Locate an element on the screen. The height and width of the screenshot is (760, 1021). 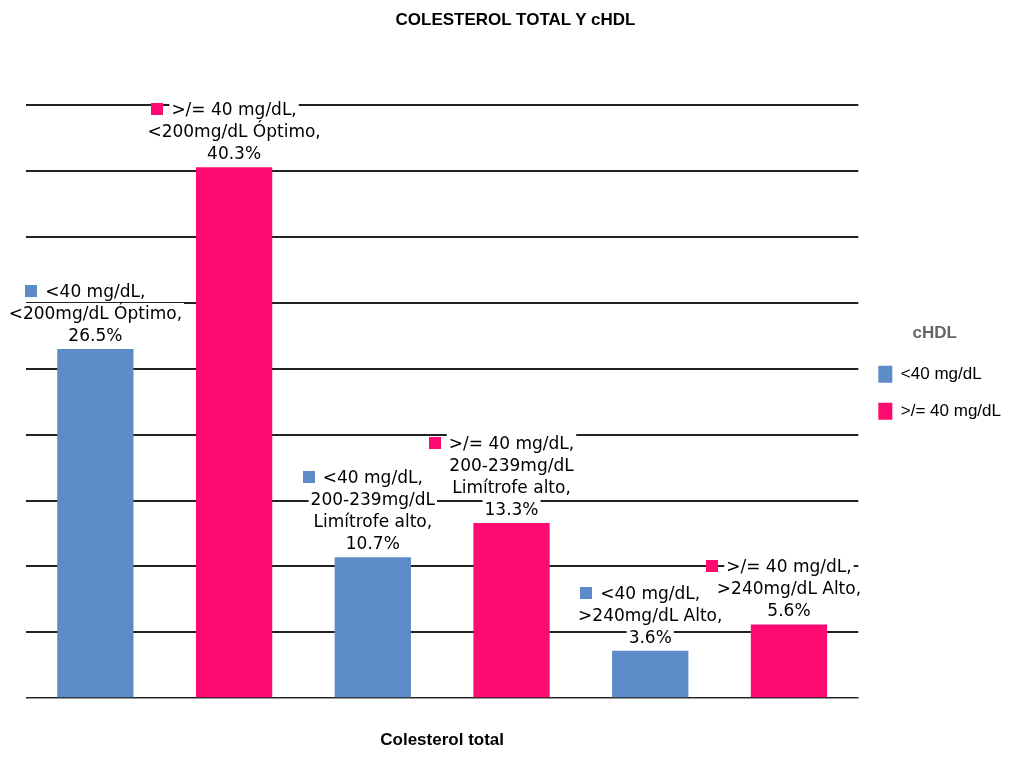
data-label: >/= 40 mg/dL, 200-239mg/dL Limítrofe alto, 13.3% is located at coordinates (511, 475).